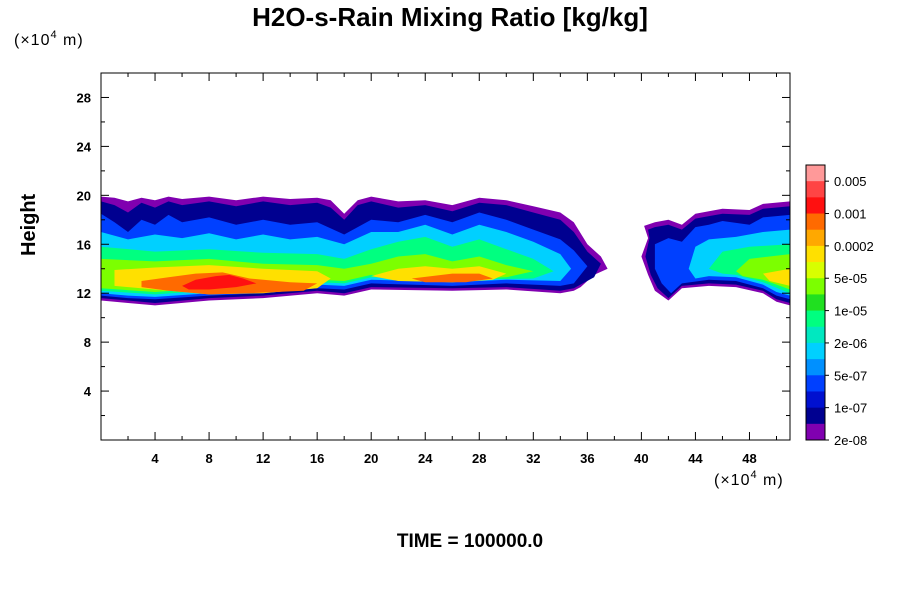  What do you see at coordinates (84, 244) in the screenshot?
I see `y-tick-label: 16` at bounding box center [84, 244].